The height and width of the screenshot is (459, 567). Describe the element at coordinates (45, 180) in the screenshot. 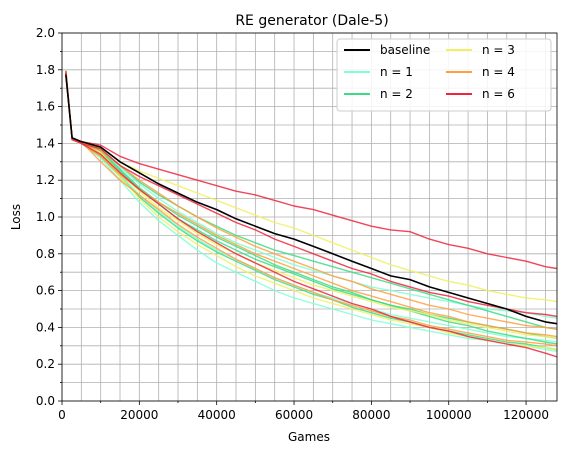

I see `y-tick-label: 1.2` at that location.